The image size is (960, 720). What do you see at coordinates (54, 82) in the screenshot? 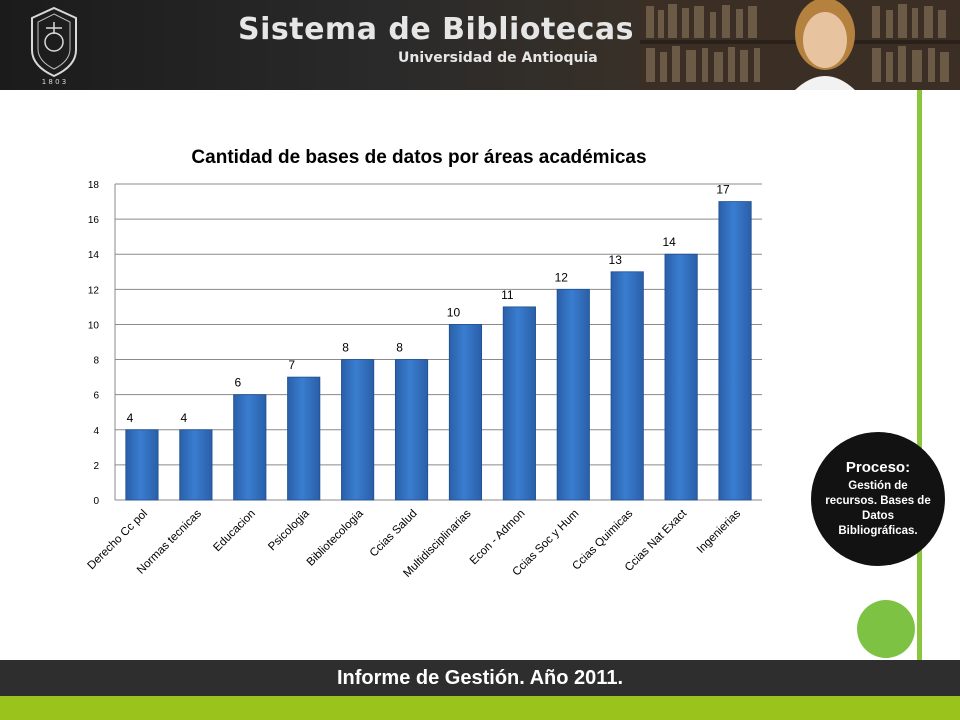
I see `logo-year: 1 8 0 3` at bounding box center [54, 82].